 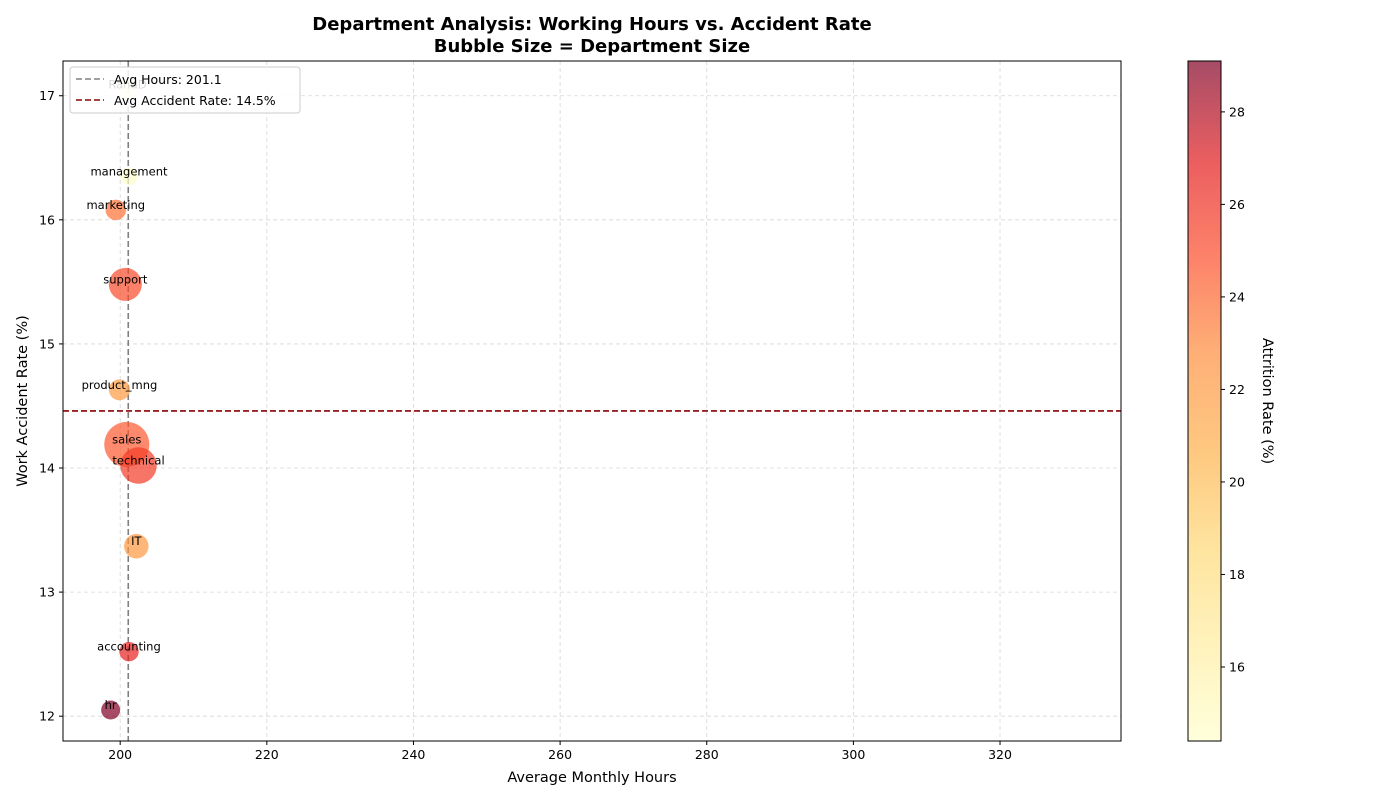 What do you see at coordinates (120, 754) in the screenshot?
I see `x-tick-label: 200` at bounding box center [120, 754].